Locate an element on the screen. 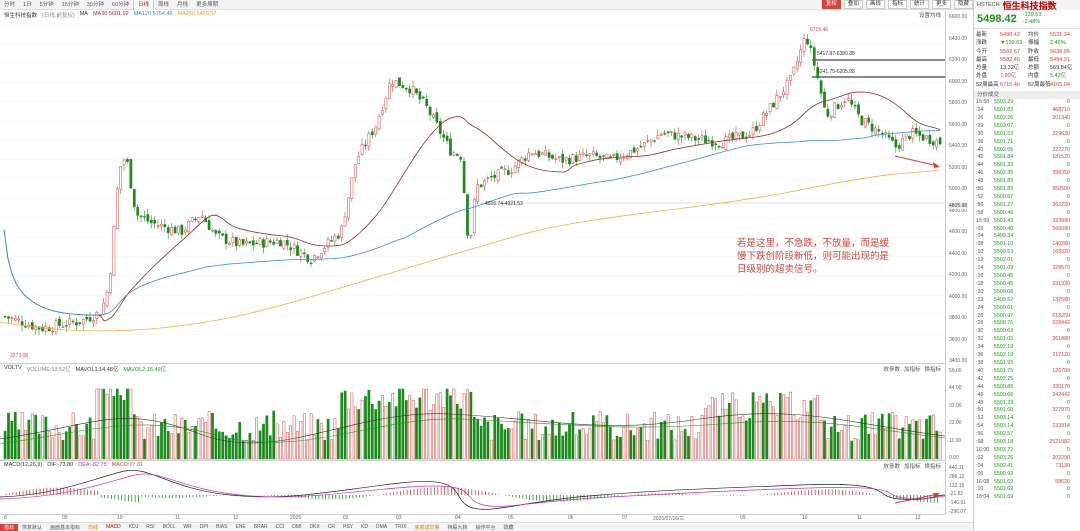  toolbar-button: 叠加 is located at coordinates (853, 4).